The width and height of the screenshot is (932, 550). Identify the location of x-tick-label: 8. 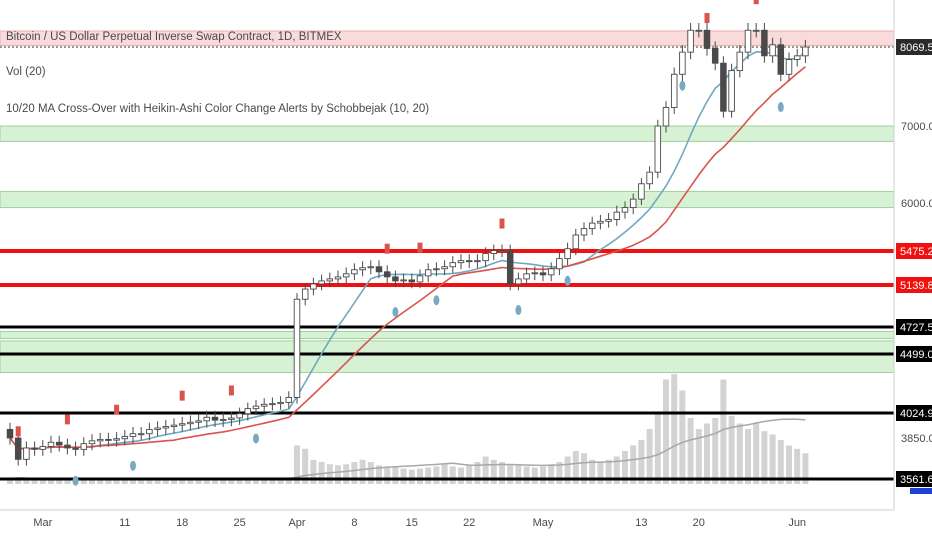
(354, 523).